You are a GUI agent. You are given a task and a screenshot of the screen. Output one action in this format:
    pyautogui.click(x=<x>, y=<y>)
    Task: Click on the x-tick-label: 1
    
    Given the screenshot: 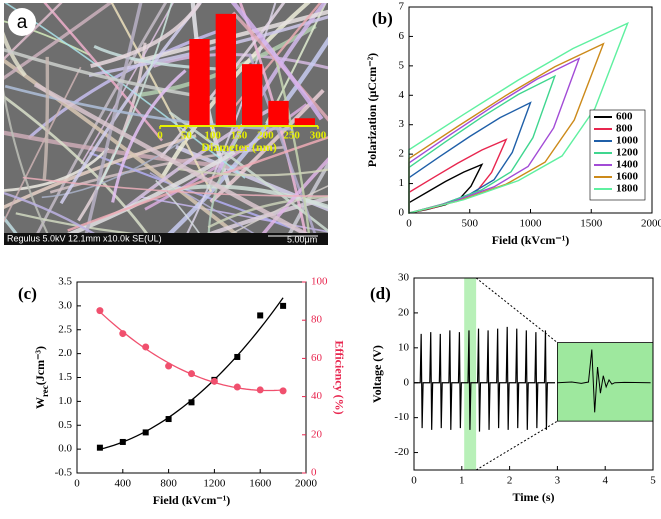 What is the action you would take?
    pyautogui.click(x=462, y=481)
    